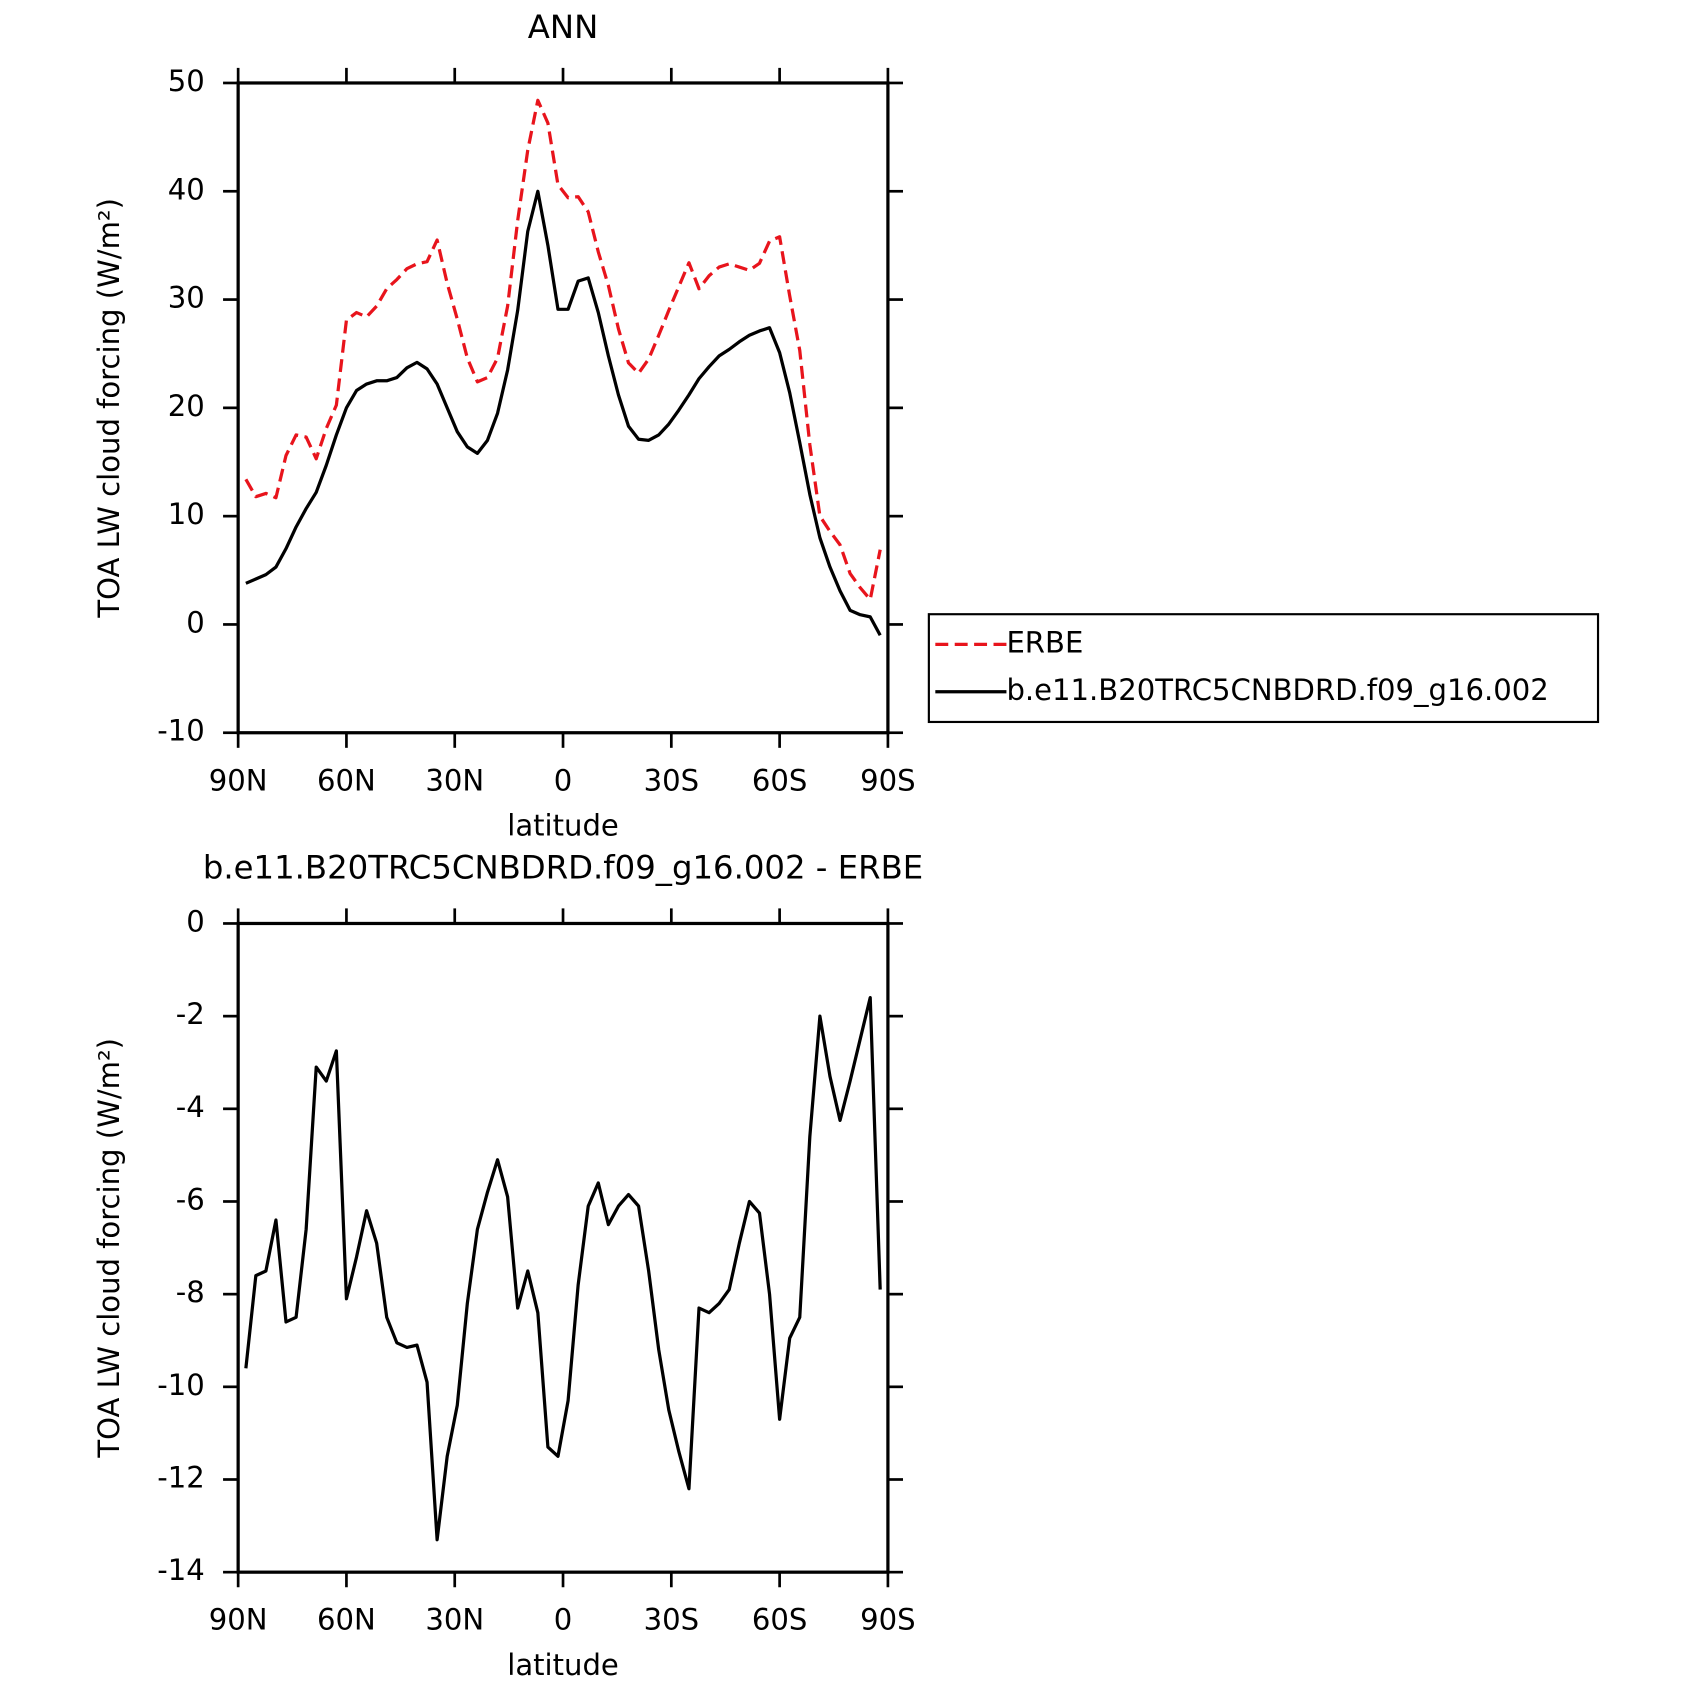  What do you see at coordinates (1263, 668) in the screenshot?
I see `legend-box` at bounding box center [1263, 668].